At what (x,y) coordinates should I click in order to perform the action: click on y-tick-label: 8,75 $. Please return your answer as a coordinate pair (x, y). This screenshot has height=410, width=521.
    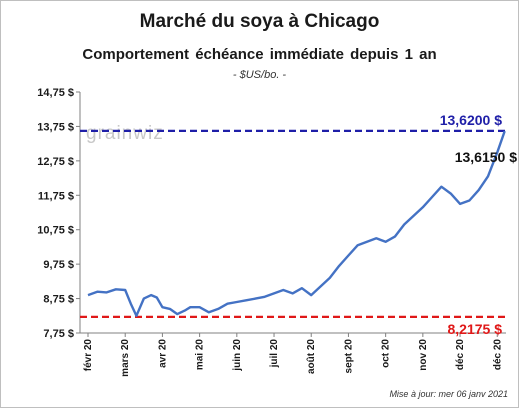
    Looking at the image, I should click on (58, 300).